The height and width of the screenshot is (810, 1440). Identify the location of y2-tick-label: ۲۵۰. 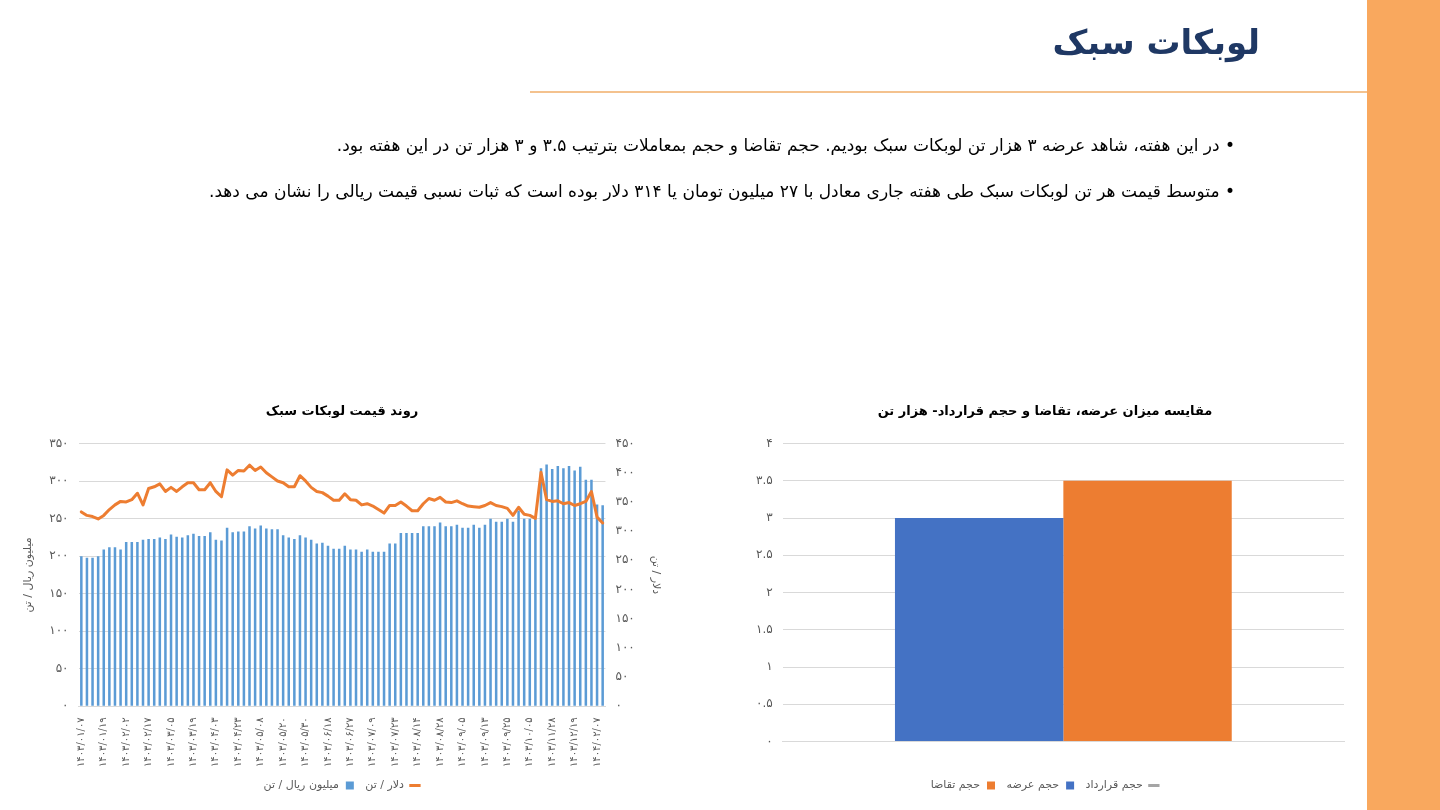
(625, 559).